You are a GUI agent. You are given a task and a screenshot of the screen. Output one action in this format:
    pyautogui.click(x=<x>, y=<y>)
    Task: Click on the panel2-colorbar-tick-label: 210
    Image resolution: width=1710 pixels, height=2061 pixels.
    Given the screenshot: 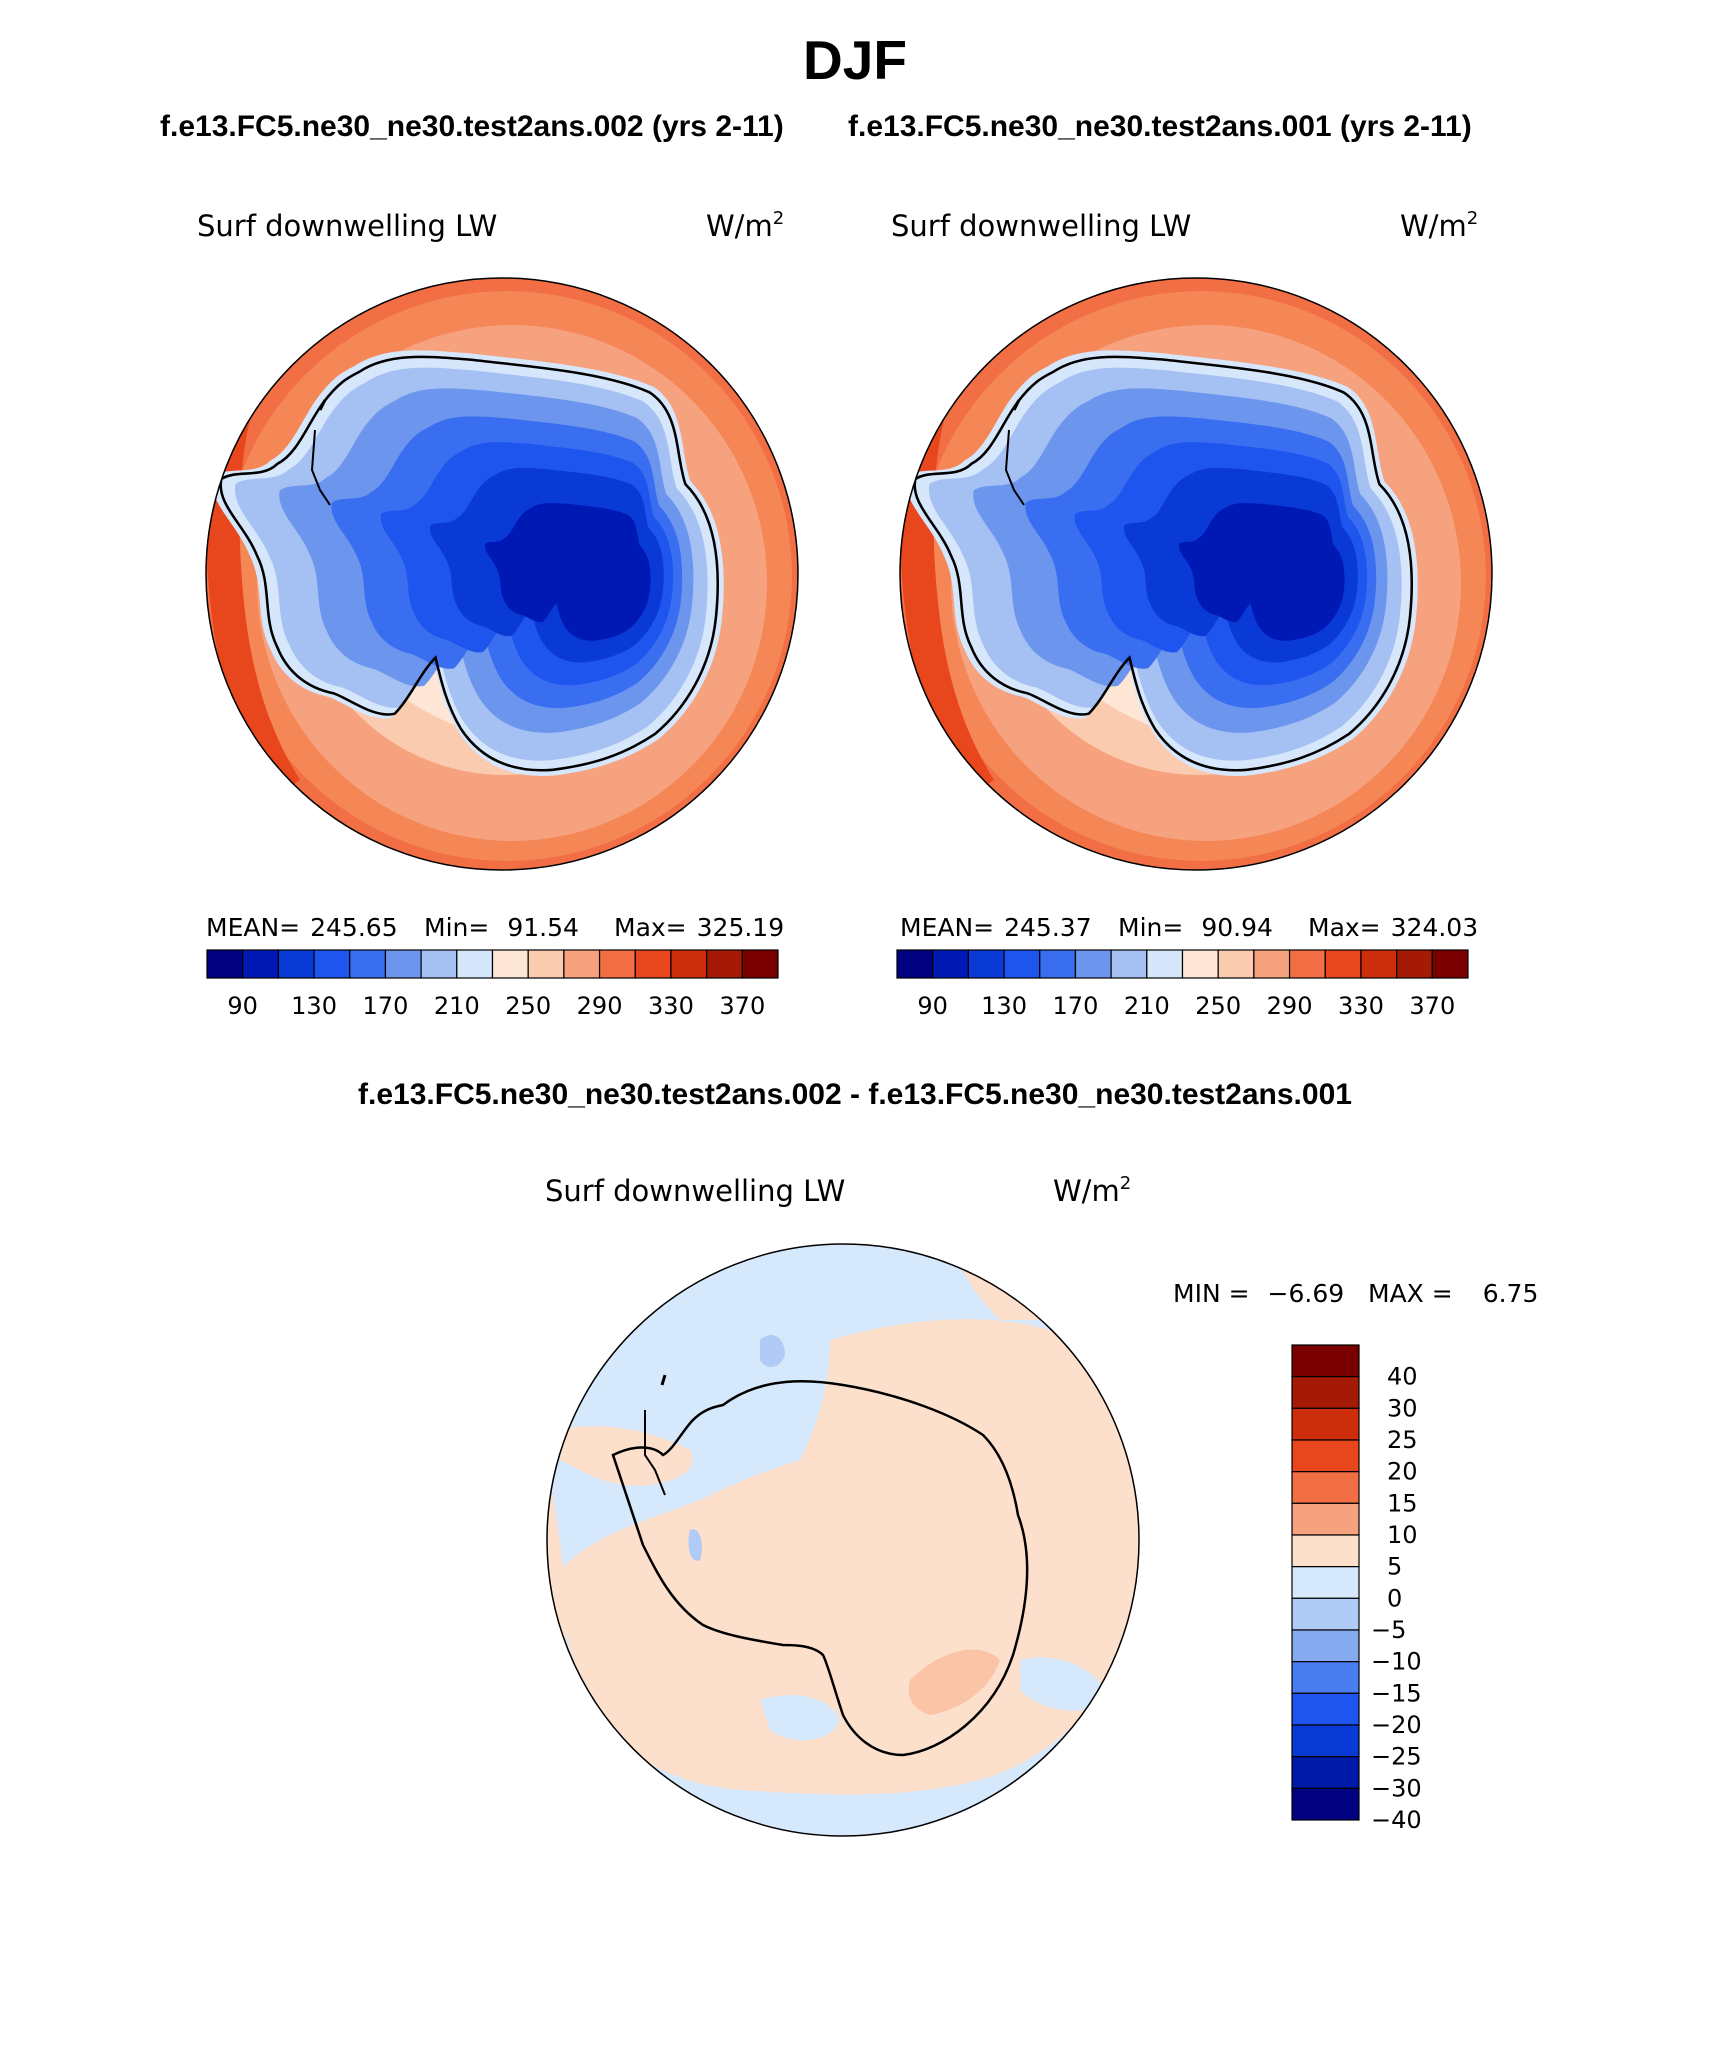 What is the action you would take?
    pyautogui.click(x=1147, y=1006)
    